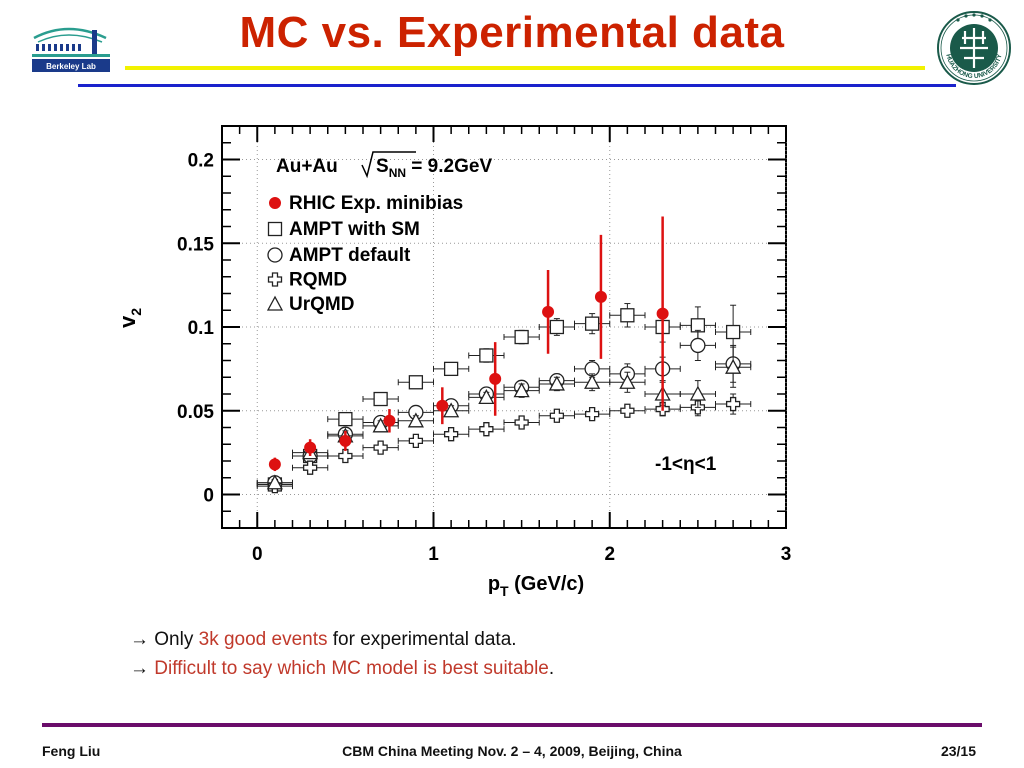  I want to click on y-axis-label-main: v, so click(127, 321).